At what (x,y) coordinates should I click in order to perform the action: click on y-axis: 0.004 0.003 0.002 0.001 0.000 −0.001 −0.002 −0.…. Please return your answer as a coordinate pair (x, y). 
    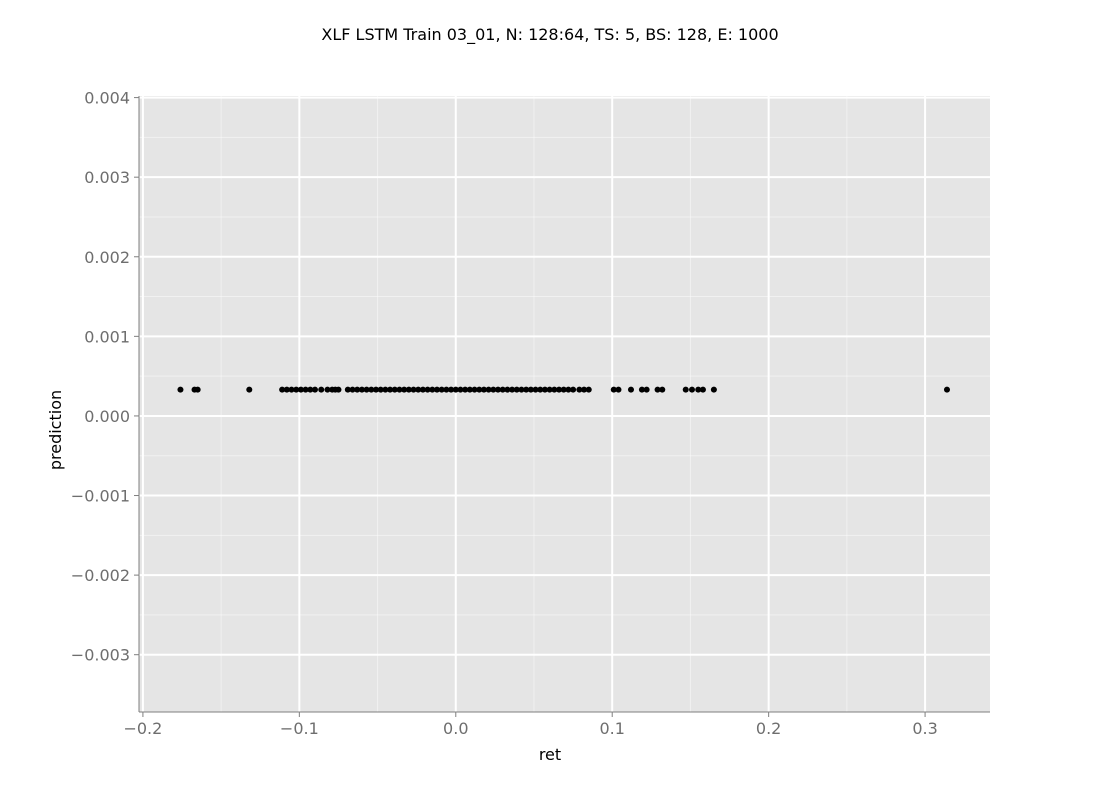
    Looking at the image, I should click on (105, 400).